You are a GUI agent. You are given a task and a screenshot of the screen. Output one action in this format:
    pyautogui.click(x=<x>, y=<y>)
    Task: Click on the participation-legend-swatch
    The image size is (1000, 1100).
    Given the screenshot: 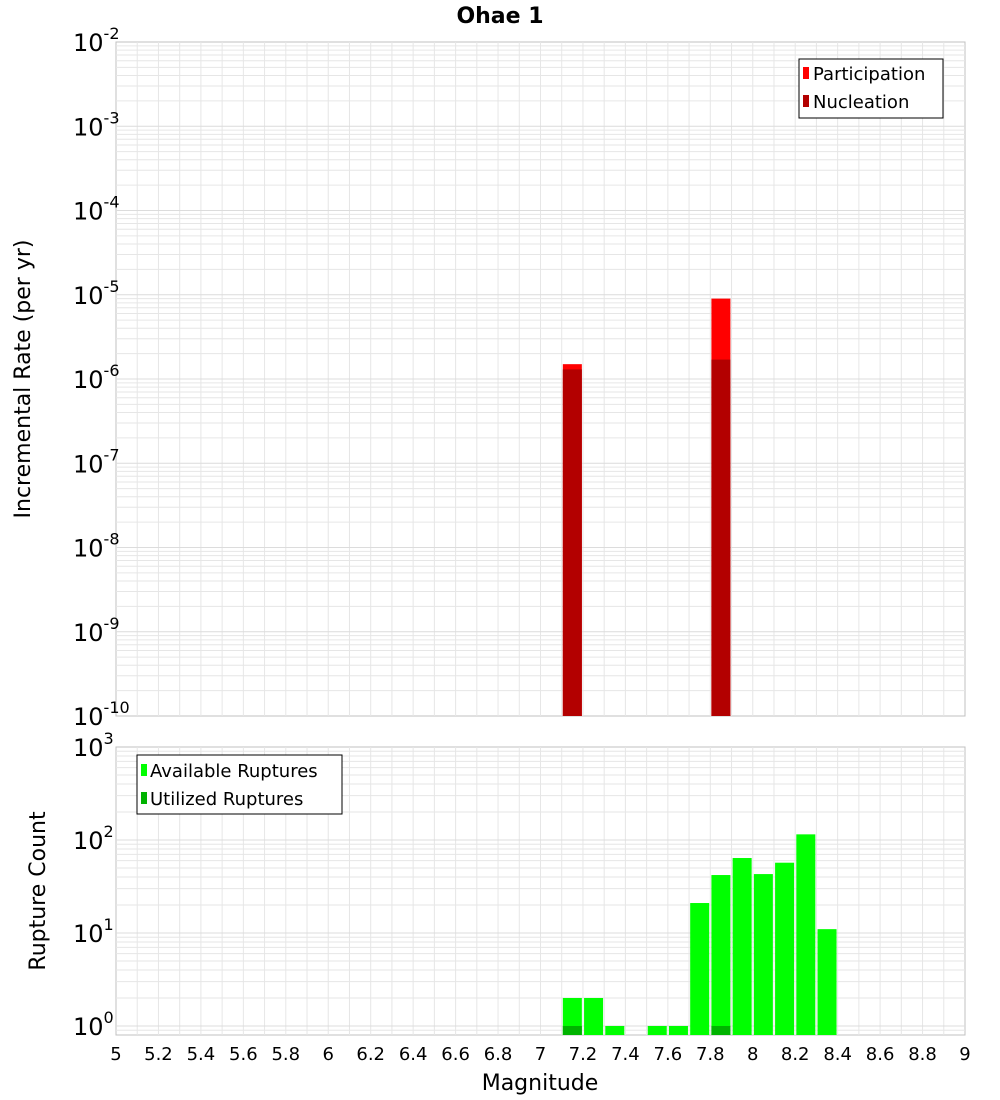 What is the action you would take?
    pyautogui.click(x=806, y=73)
    